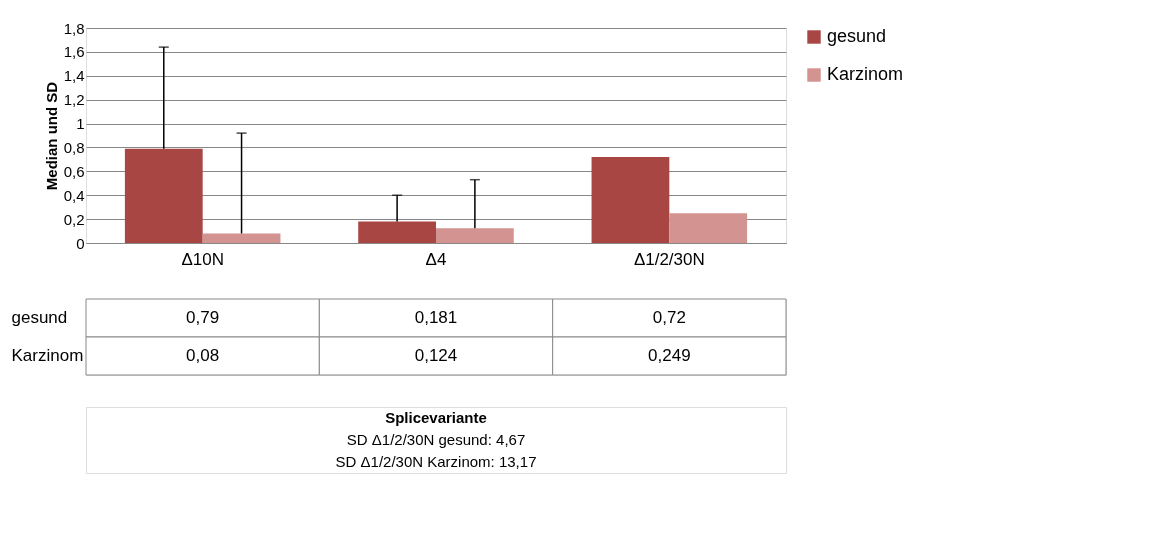  Describe the element at coordinates (857, 36) in the screenshot. I see `legend-label: gesund` at that location.